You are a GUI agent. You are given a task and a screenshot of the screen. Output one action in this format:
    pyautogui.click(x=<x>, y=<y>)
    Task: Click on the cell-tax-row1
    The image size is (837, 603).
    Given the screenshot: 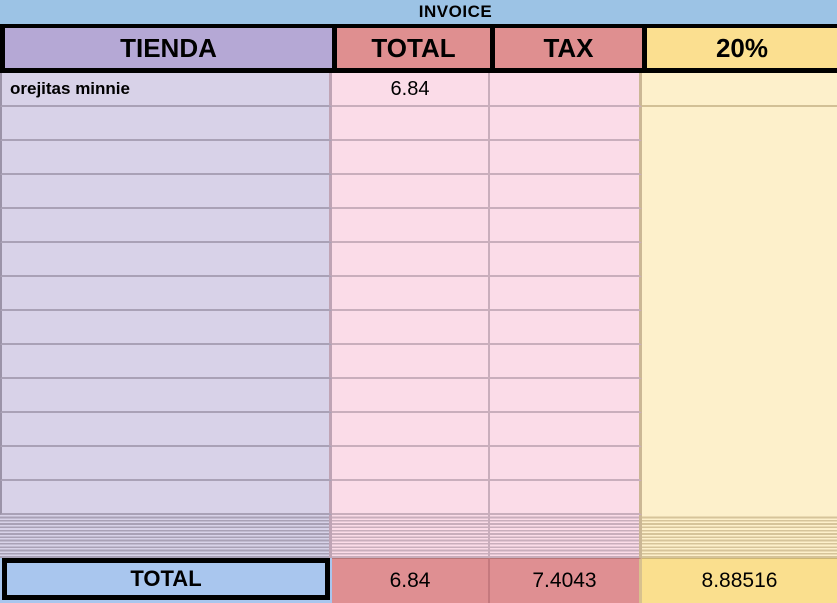 What is the action you would take?
    pyautogui.click(x=566, y=90)
    